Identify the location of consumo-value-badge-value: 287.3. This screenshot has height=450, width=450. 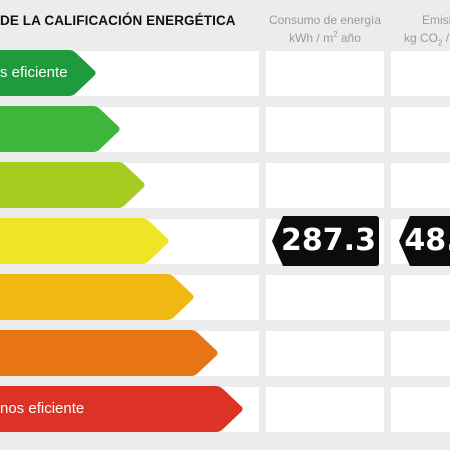
(328, 240).